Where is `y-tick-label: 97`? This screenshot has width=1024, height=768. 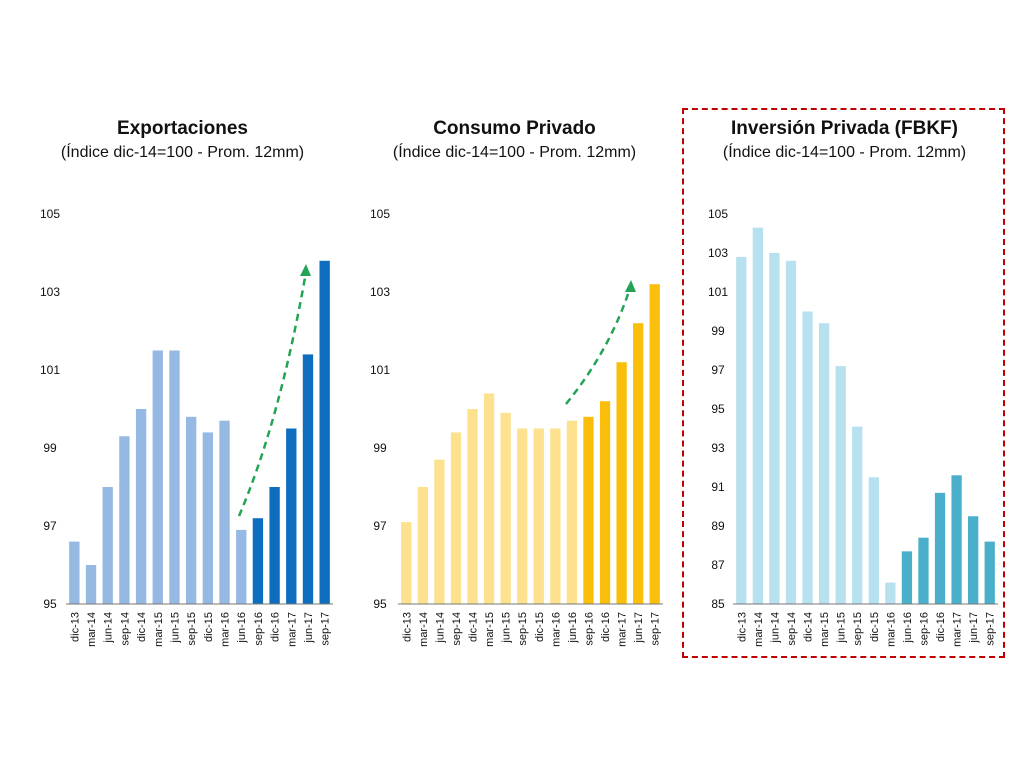 y-tick-label: 97 is located at coordinates (50, 526).